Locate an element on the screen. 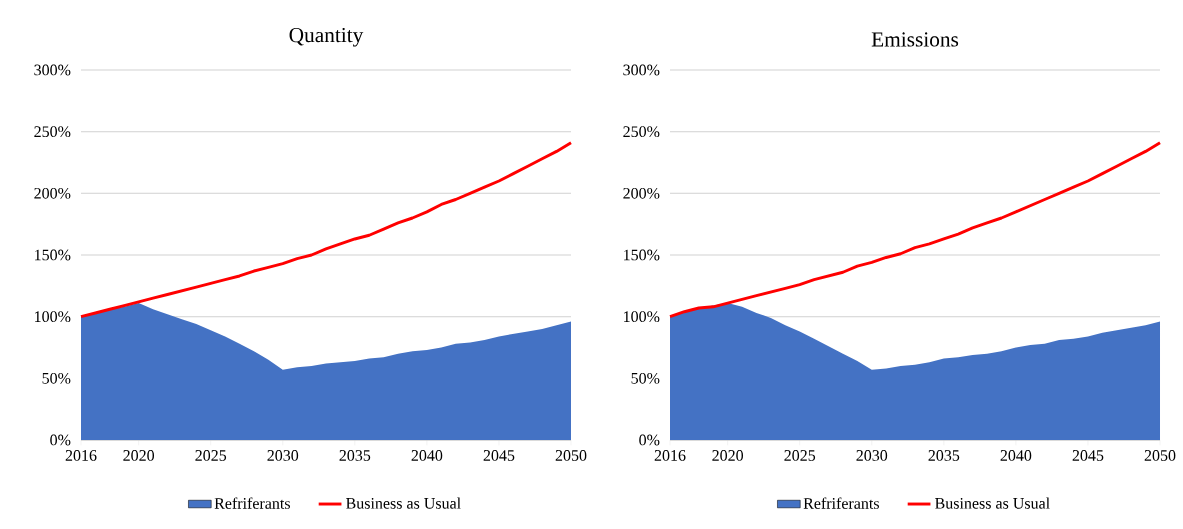  chart-title: Emissions is located at coordinates (915, 39).